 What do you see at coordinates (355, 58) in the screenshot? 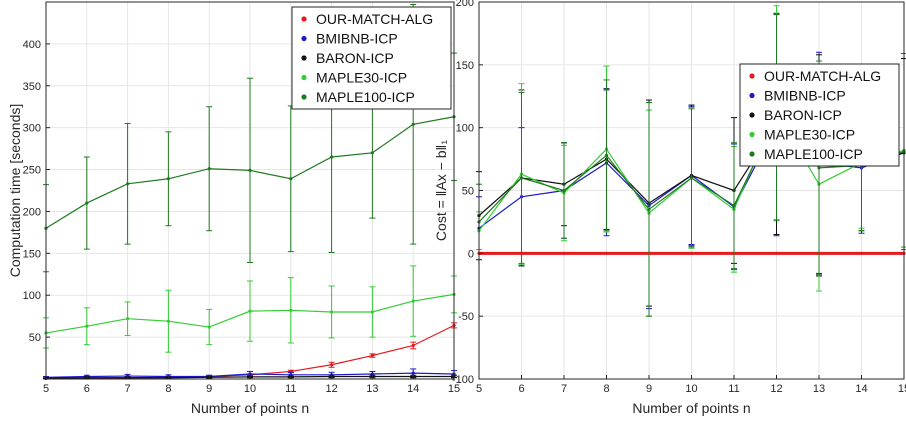
I see `left-legend-entry: BARON-ICP` at bounding box center [355, 58].